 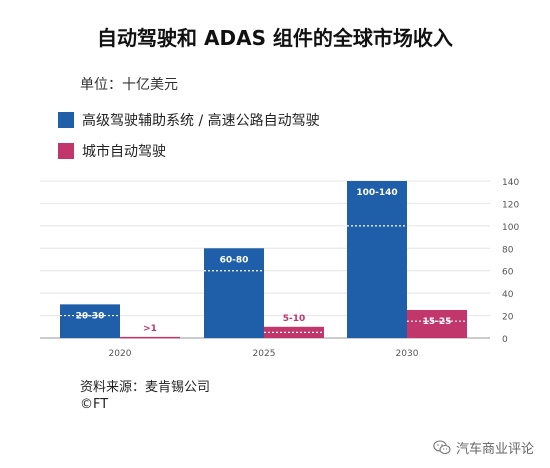 I want to click on y-tick-label: 40, so click(x=508, y=295).